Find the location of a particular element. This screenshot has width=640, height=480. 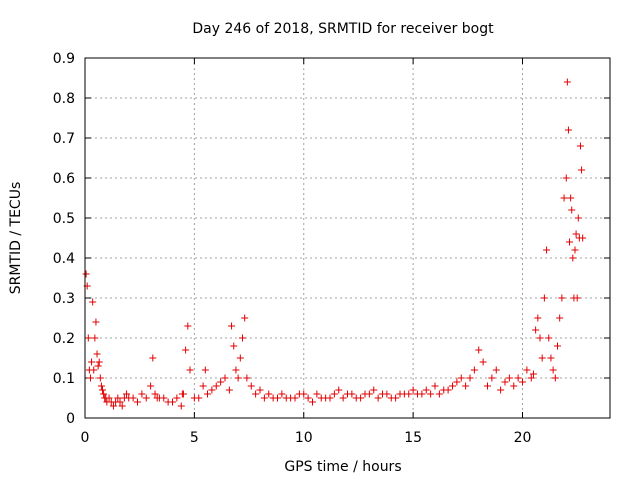

x-axis-label: GPS time / hours is located at coordinates (342, 467).